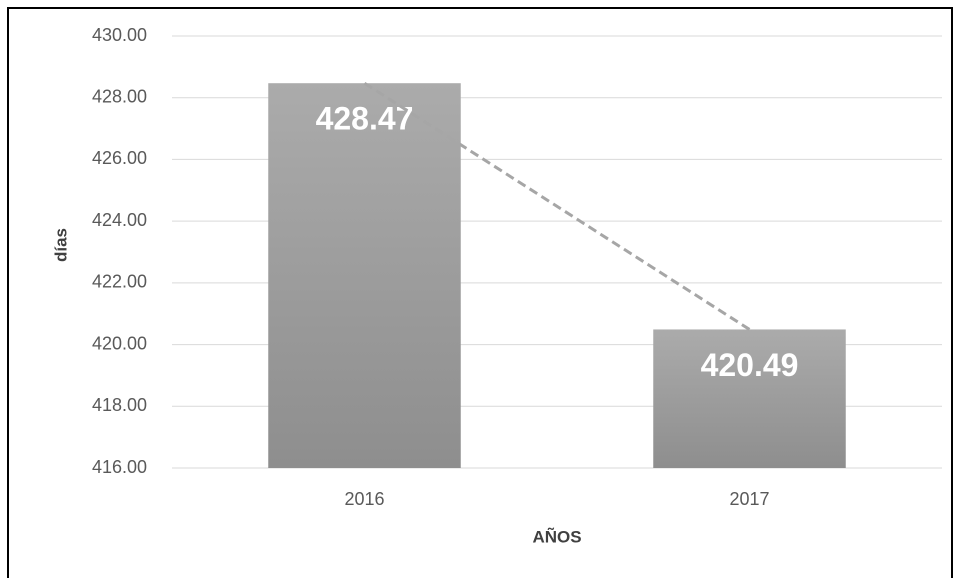  I want to click on y-tick-label: 422.00, so click(119, 282).